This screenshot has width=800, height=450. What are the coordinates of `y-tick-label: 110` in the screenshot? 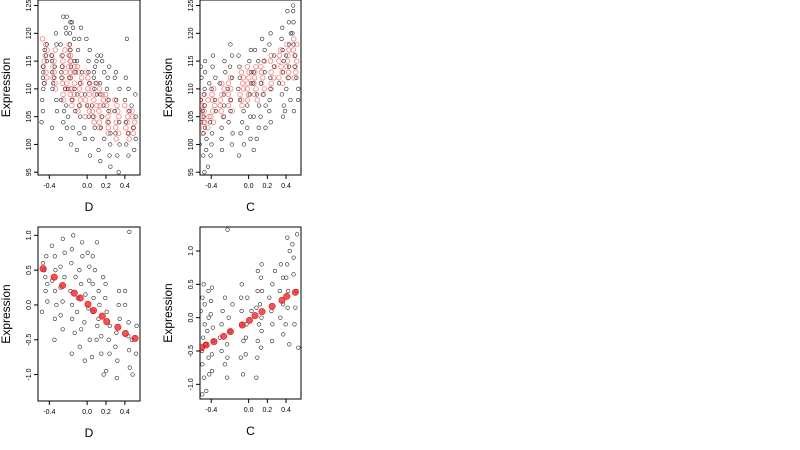 It's located at (191, 88).